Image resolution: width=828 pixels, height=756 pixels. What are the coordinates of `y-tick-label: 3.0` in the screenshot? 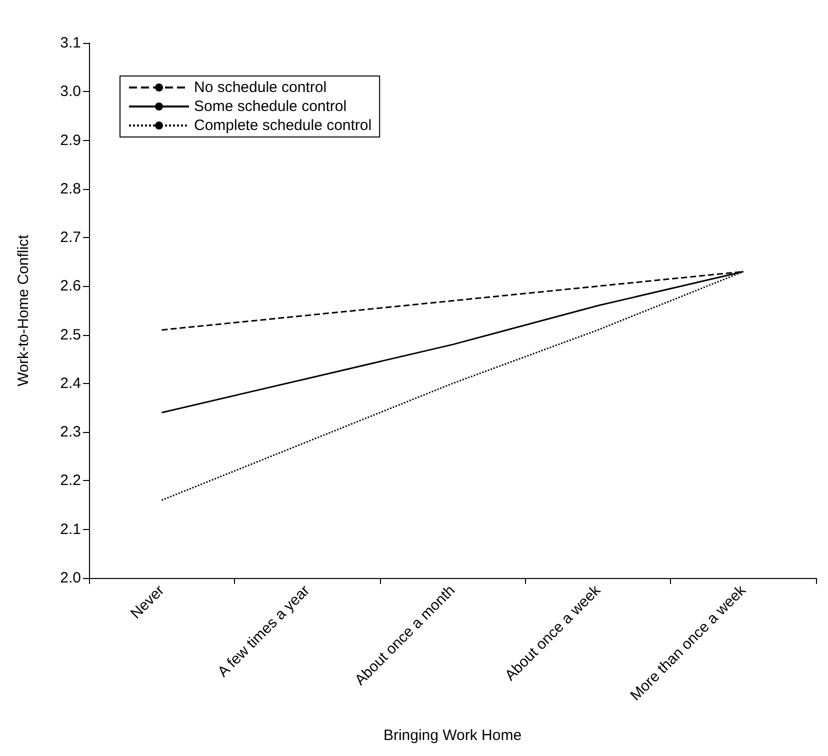 It's located at (70, 91).